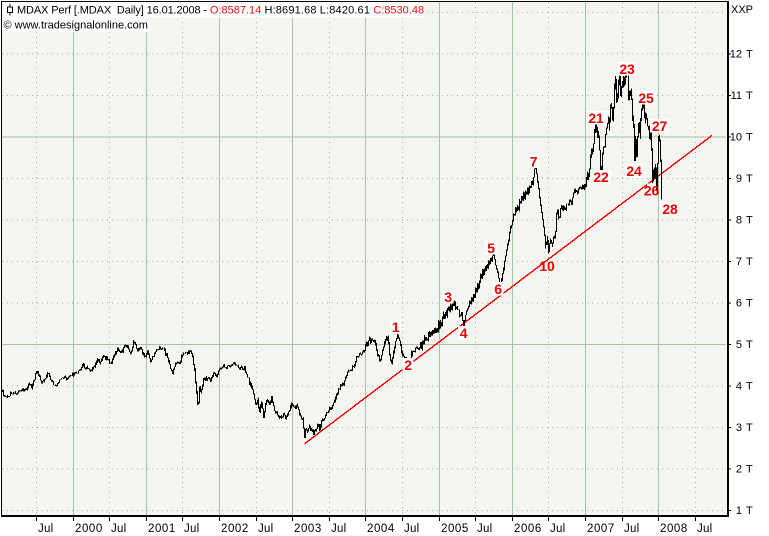 This screenshot has height=536, width=769. I want to click on svg-text: 9, so click(739, 179).